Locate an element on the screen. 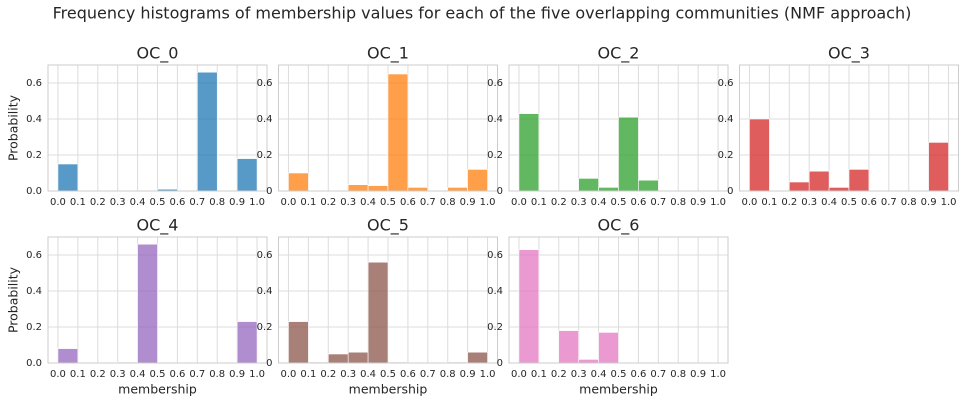 The width and height of the screenshot is (964, 403). axes-title: OC_5 is located at coordinates (388, 226).